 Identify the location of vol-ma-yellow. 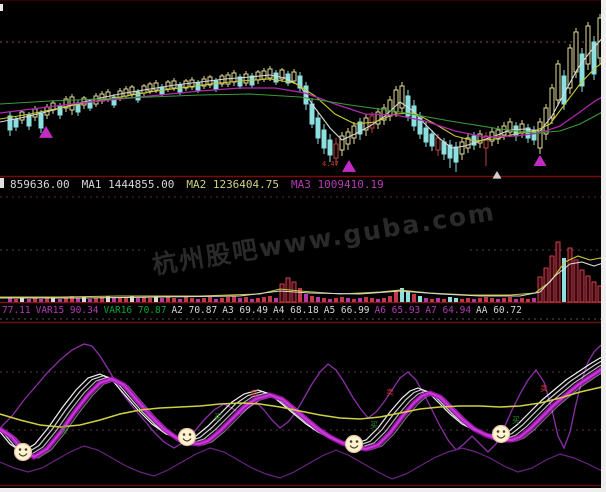
(300, 276).